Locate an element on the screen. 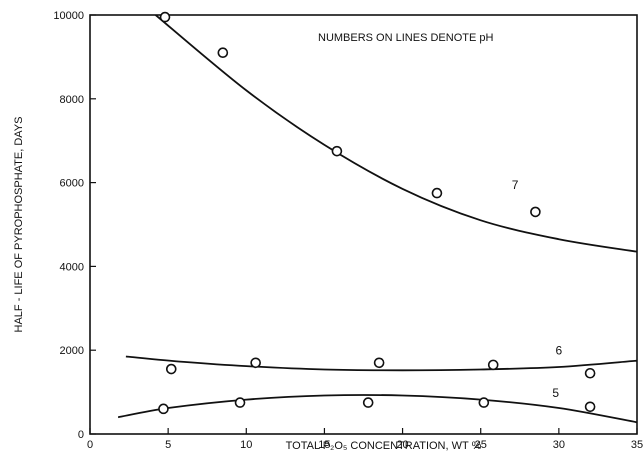  x-tick-label: 30 is located at coordinates (559, 445).